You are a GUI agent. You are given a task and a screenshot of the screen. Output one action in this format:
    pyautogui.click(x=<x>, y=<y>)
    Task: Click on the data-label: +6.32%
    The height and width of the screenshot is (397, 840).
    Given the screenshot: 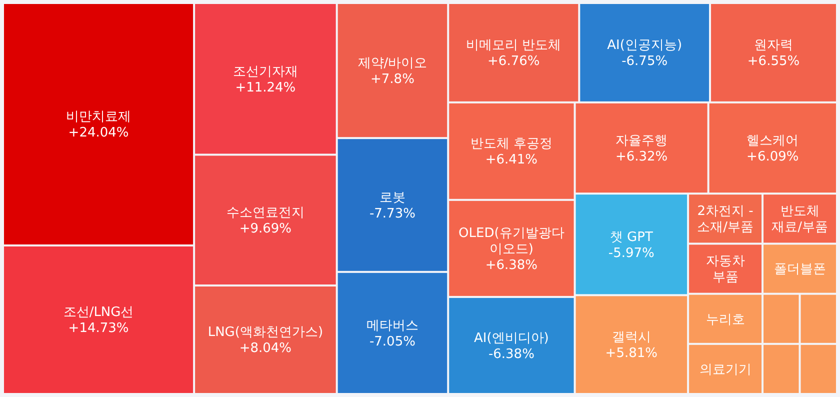 What is the action you would take?
    pyautogui.click(x=641, y=156)
    